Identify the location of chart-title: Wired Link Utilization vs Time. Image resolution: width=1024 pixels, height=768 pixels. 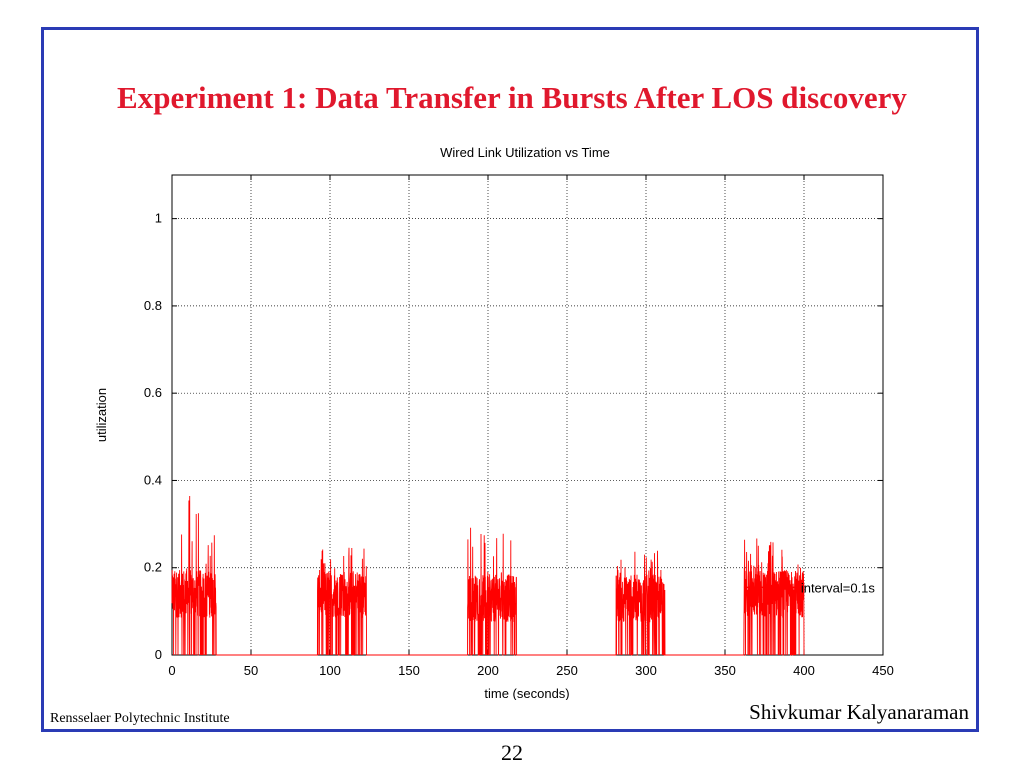
(525, 152).